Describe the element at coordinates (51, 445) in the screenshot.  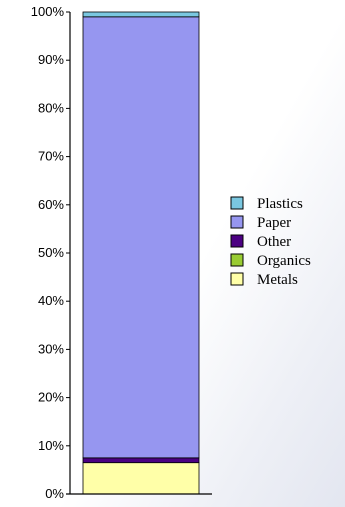
I see `y-tick-label: 10%` at that location.